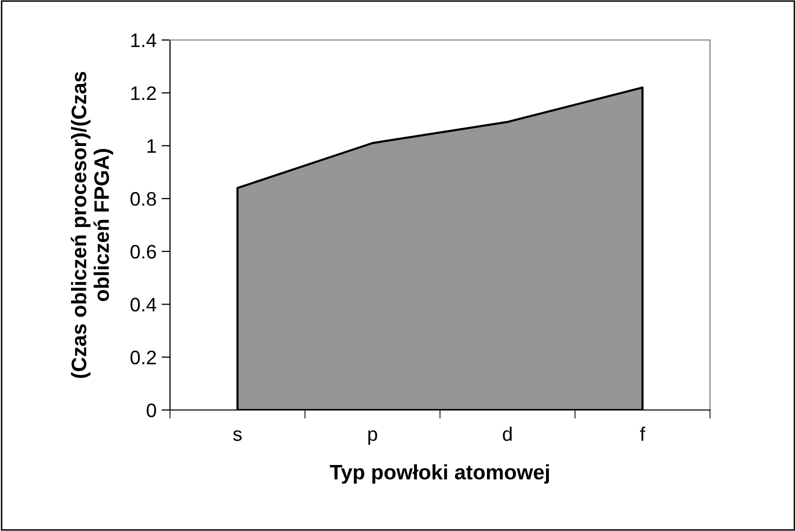  I want to click on y-axis-title: (Czas obliczeń procesor)/(Czas obliczeń FPGA), so click(92, 225).